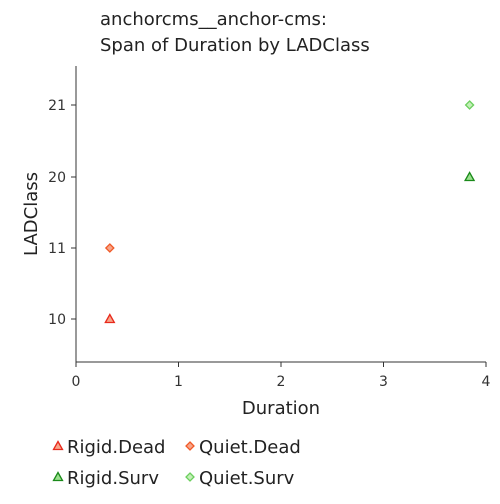  Describe the element at coordinates (469, 176) in the screenshot. I see `data-point-rigid-surv` at that location.